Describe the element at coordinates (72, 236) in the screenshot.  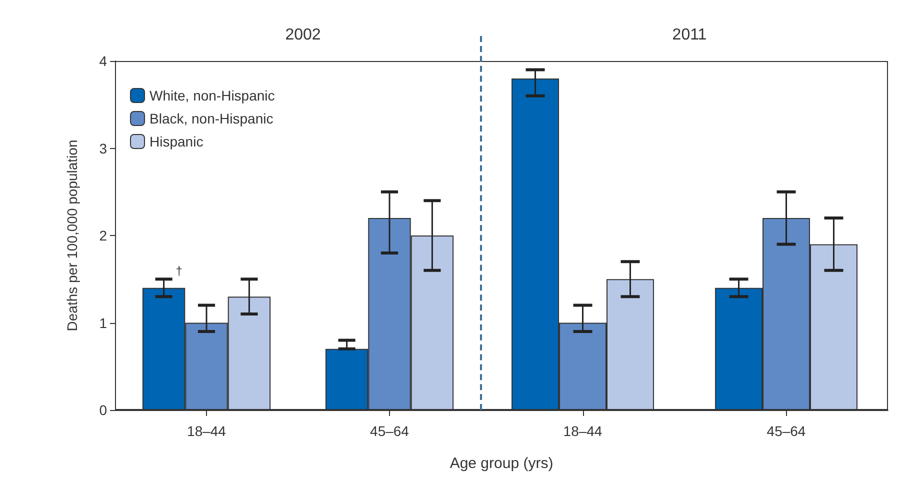
I see `y-axis-title: Deaths per 100,000 population` at that location.